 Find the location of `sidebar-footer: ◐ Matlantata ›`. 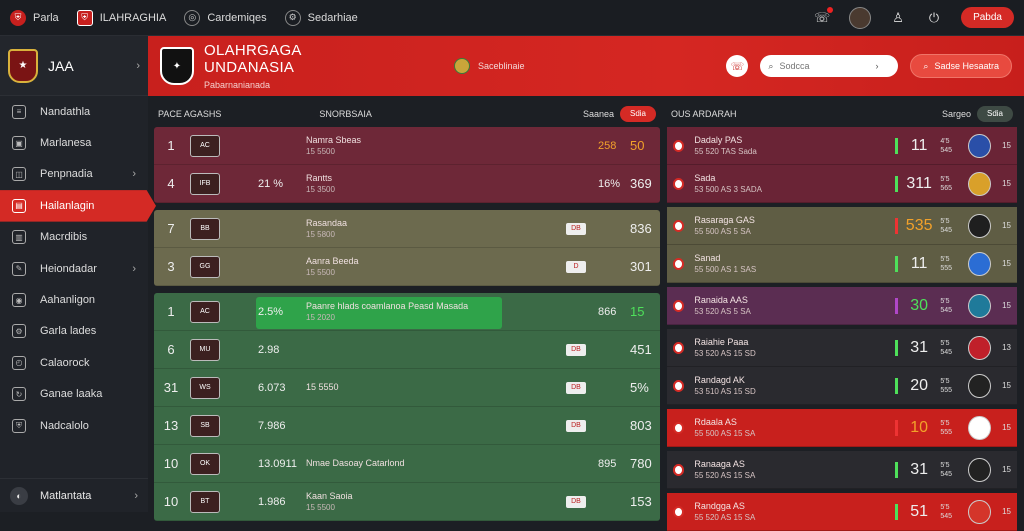

sidebar-footer: ◐ Matlantata › is located at coordinates (74, 495).